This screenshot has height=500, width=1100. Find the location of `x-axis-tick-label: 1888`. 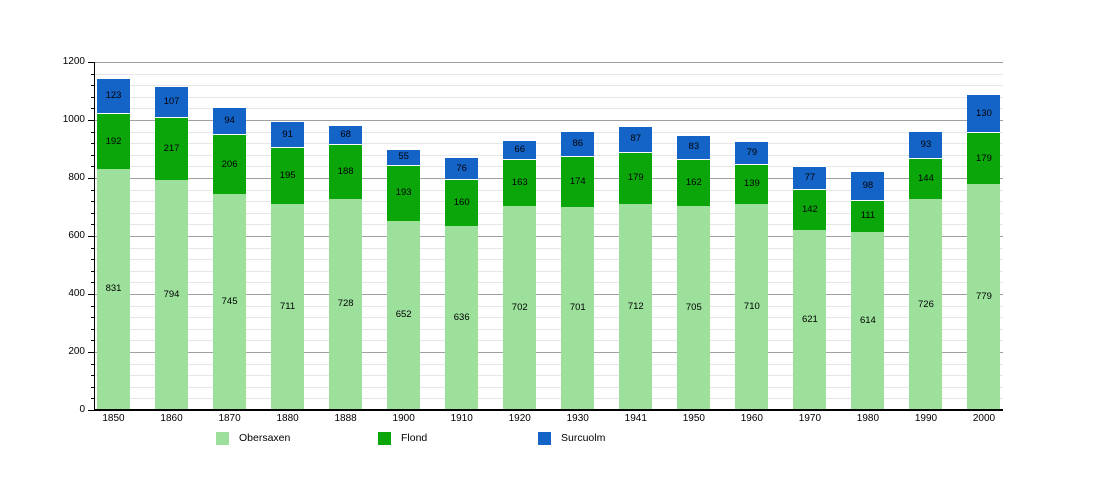

x-axis-tick-label: 1888 is located at coordinates (345, 418).